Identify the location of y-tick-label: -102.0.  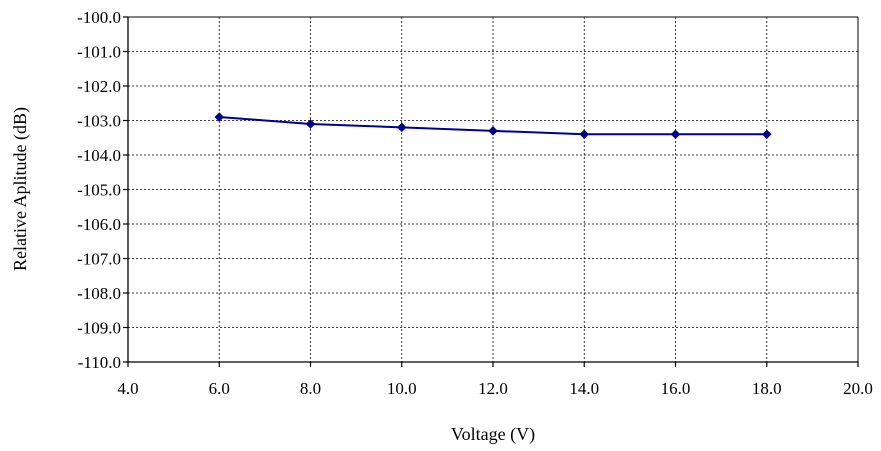
(99, 86).